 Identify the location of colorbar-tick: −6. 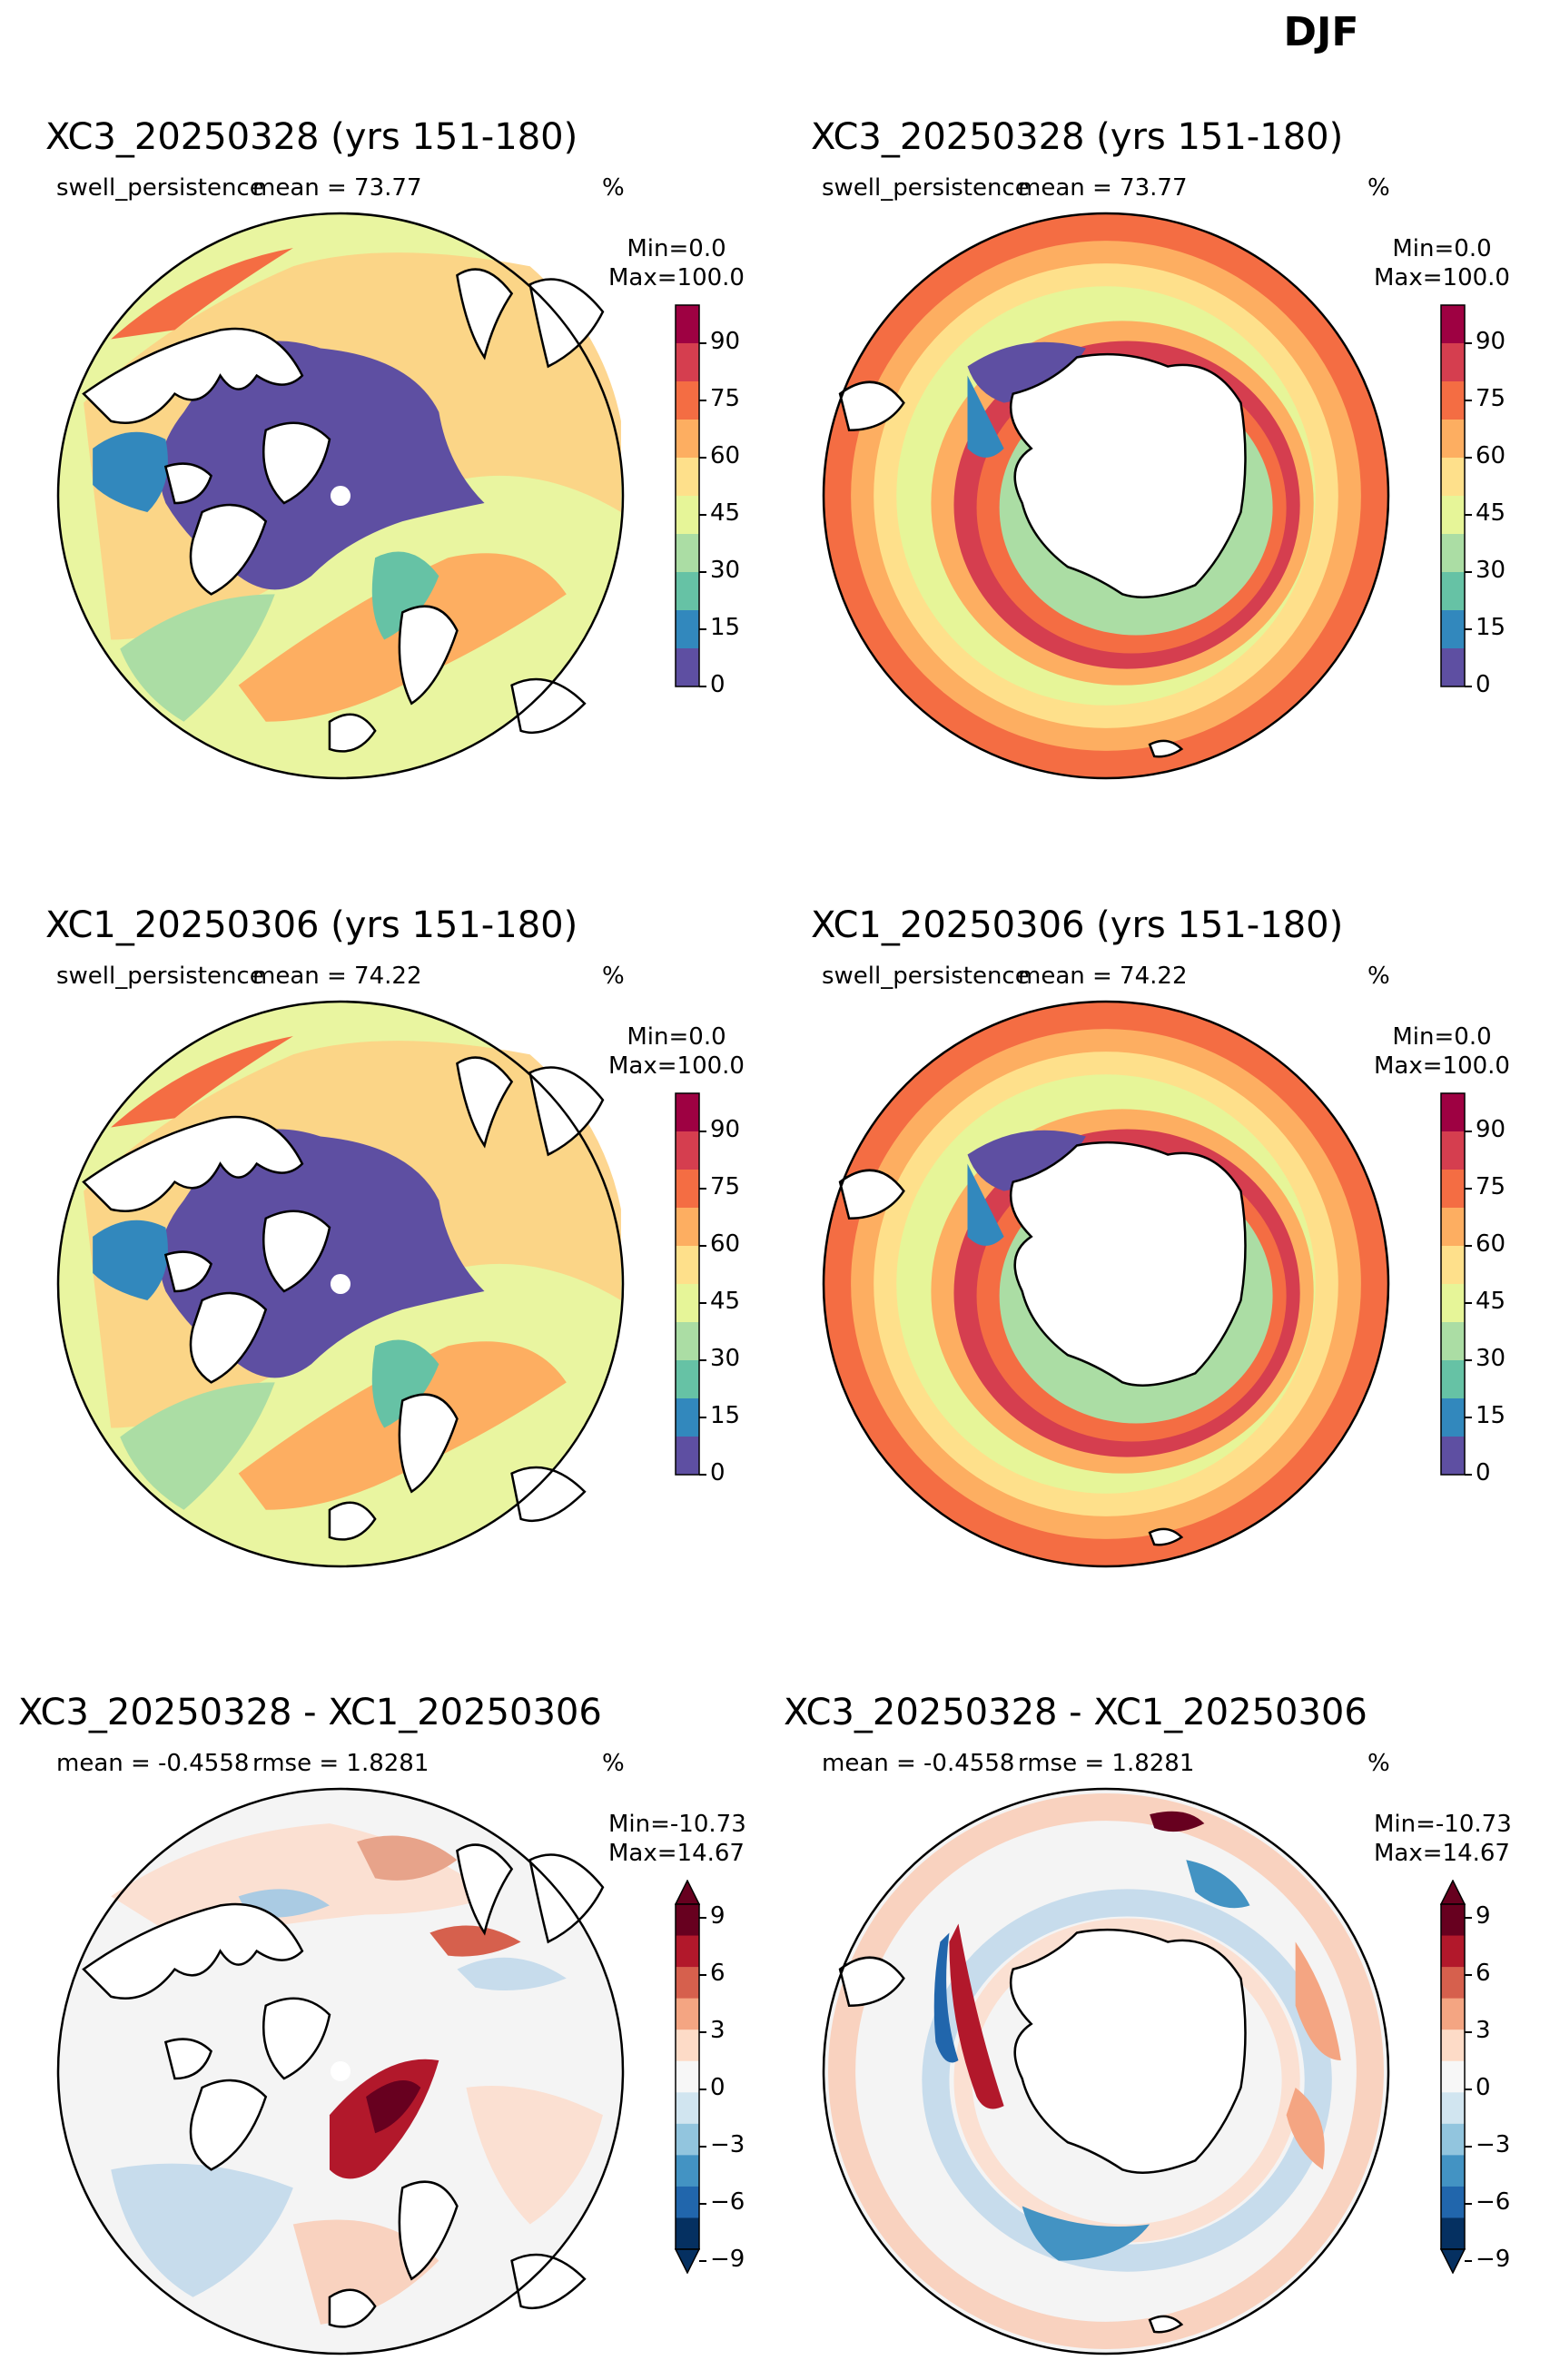
(727, 2202).